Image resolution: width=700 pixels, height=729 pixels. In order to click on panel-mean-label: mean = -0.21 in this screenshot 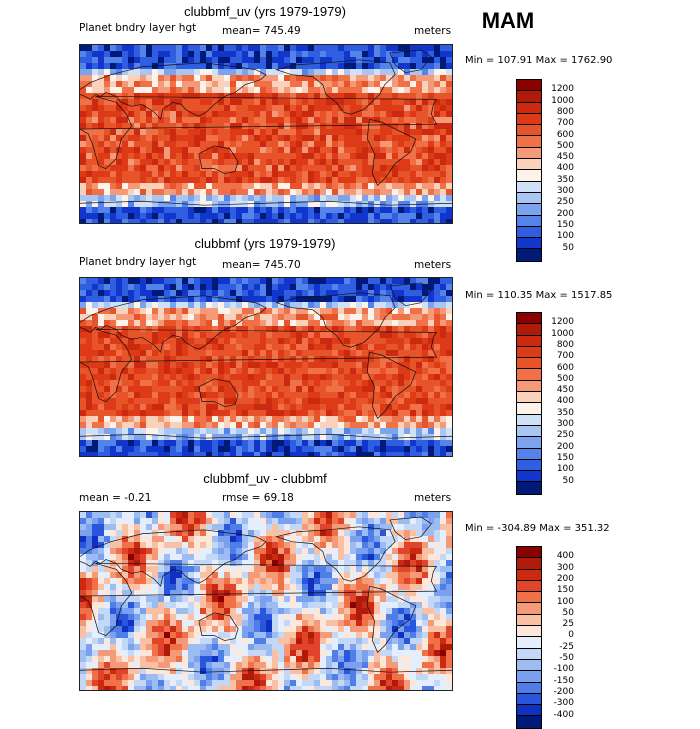, I will do `click(115, 498)`.